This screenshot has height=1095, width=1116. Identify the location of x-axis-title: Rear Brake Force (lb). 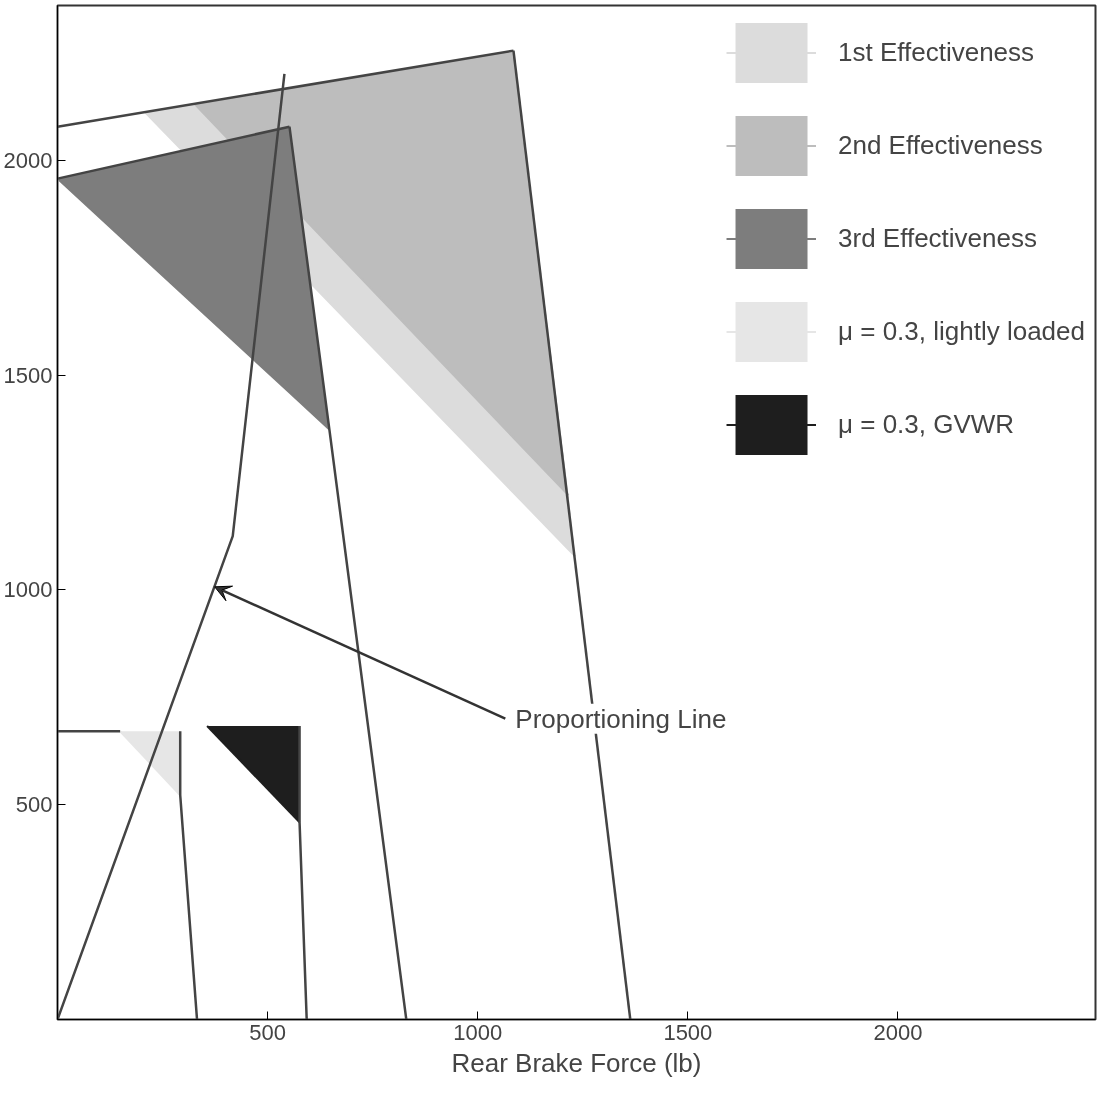
(576, 1062).